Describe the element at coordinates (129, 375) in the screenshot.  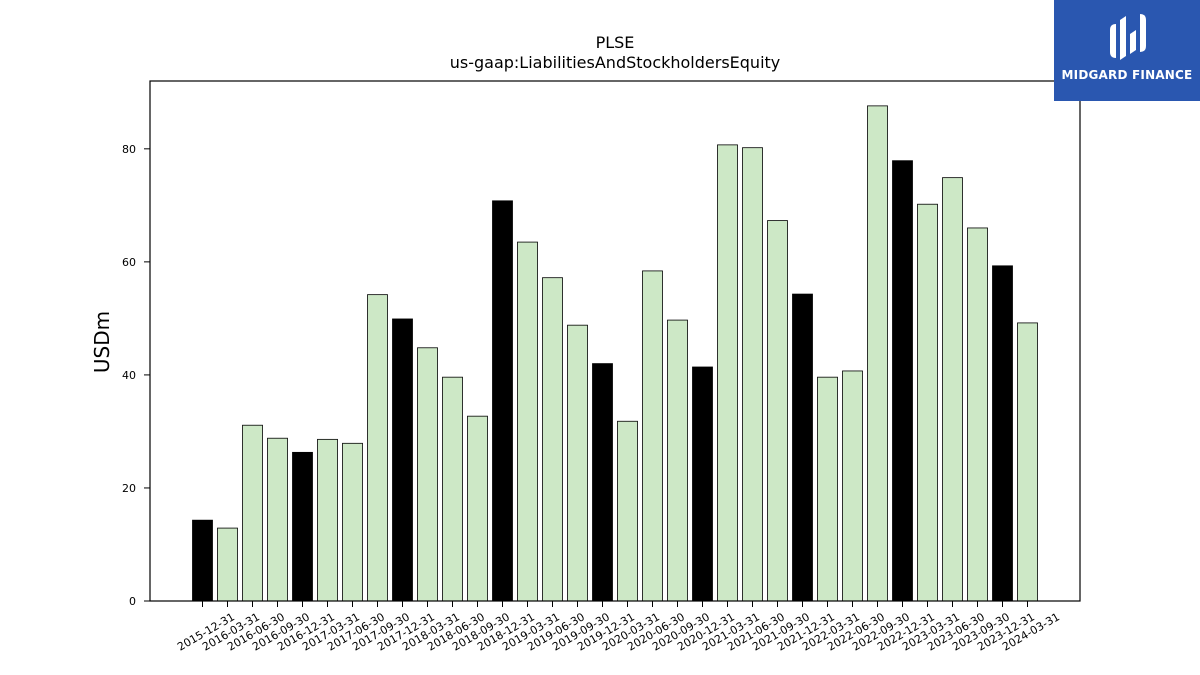
I see `y-tick-label: 40` at that location.